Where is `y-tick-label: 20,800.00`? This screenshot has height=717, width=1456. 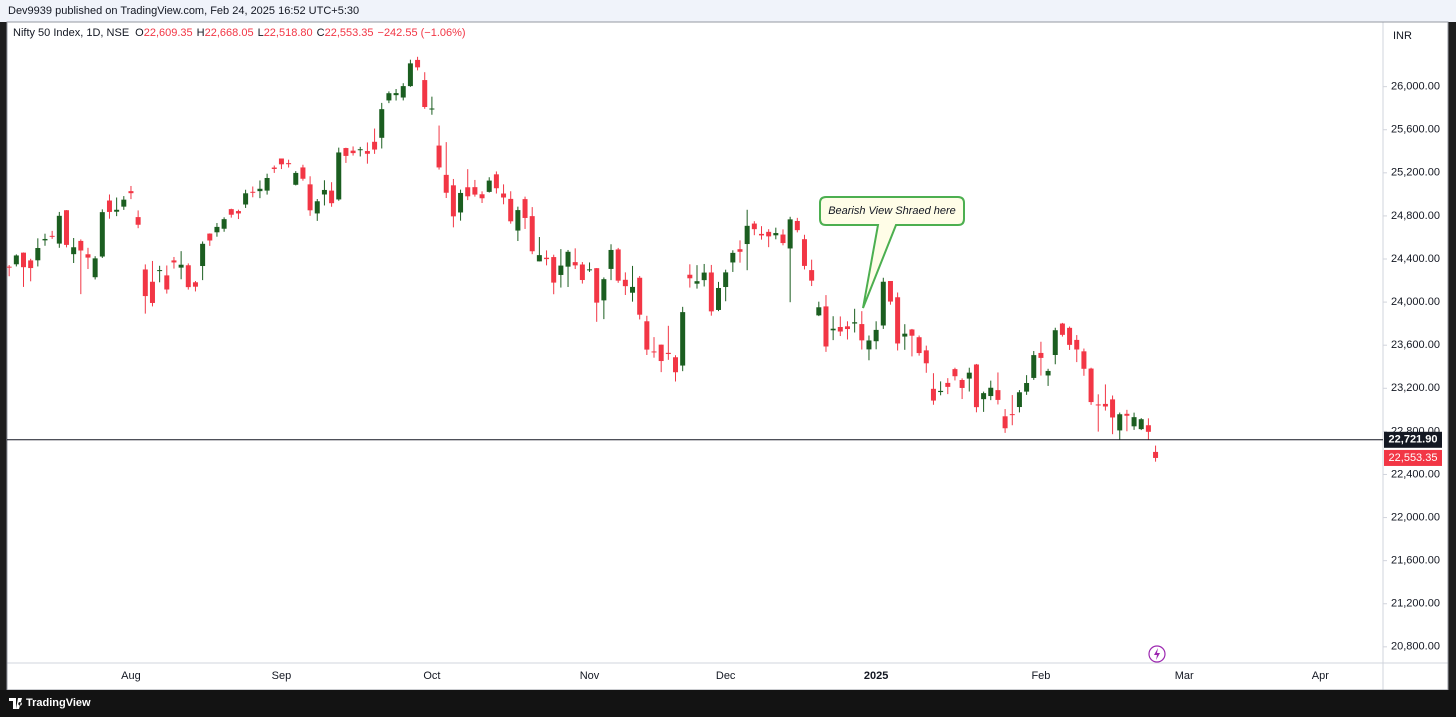
y-tick-label: 20,800.00 is located at coordinates (1415, 647).